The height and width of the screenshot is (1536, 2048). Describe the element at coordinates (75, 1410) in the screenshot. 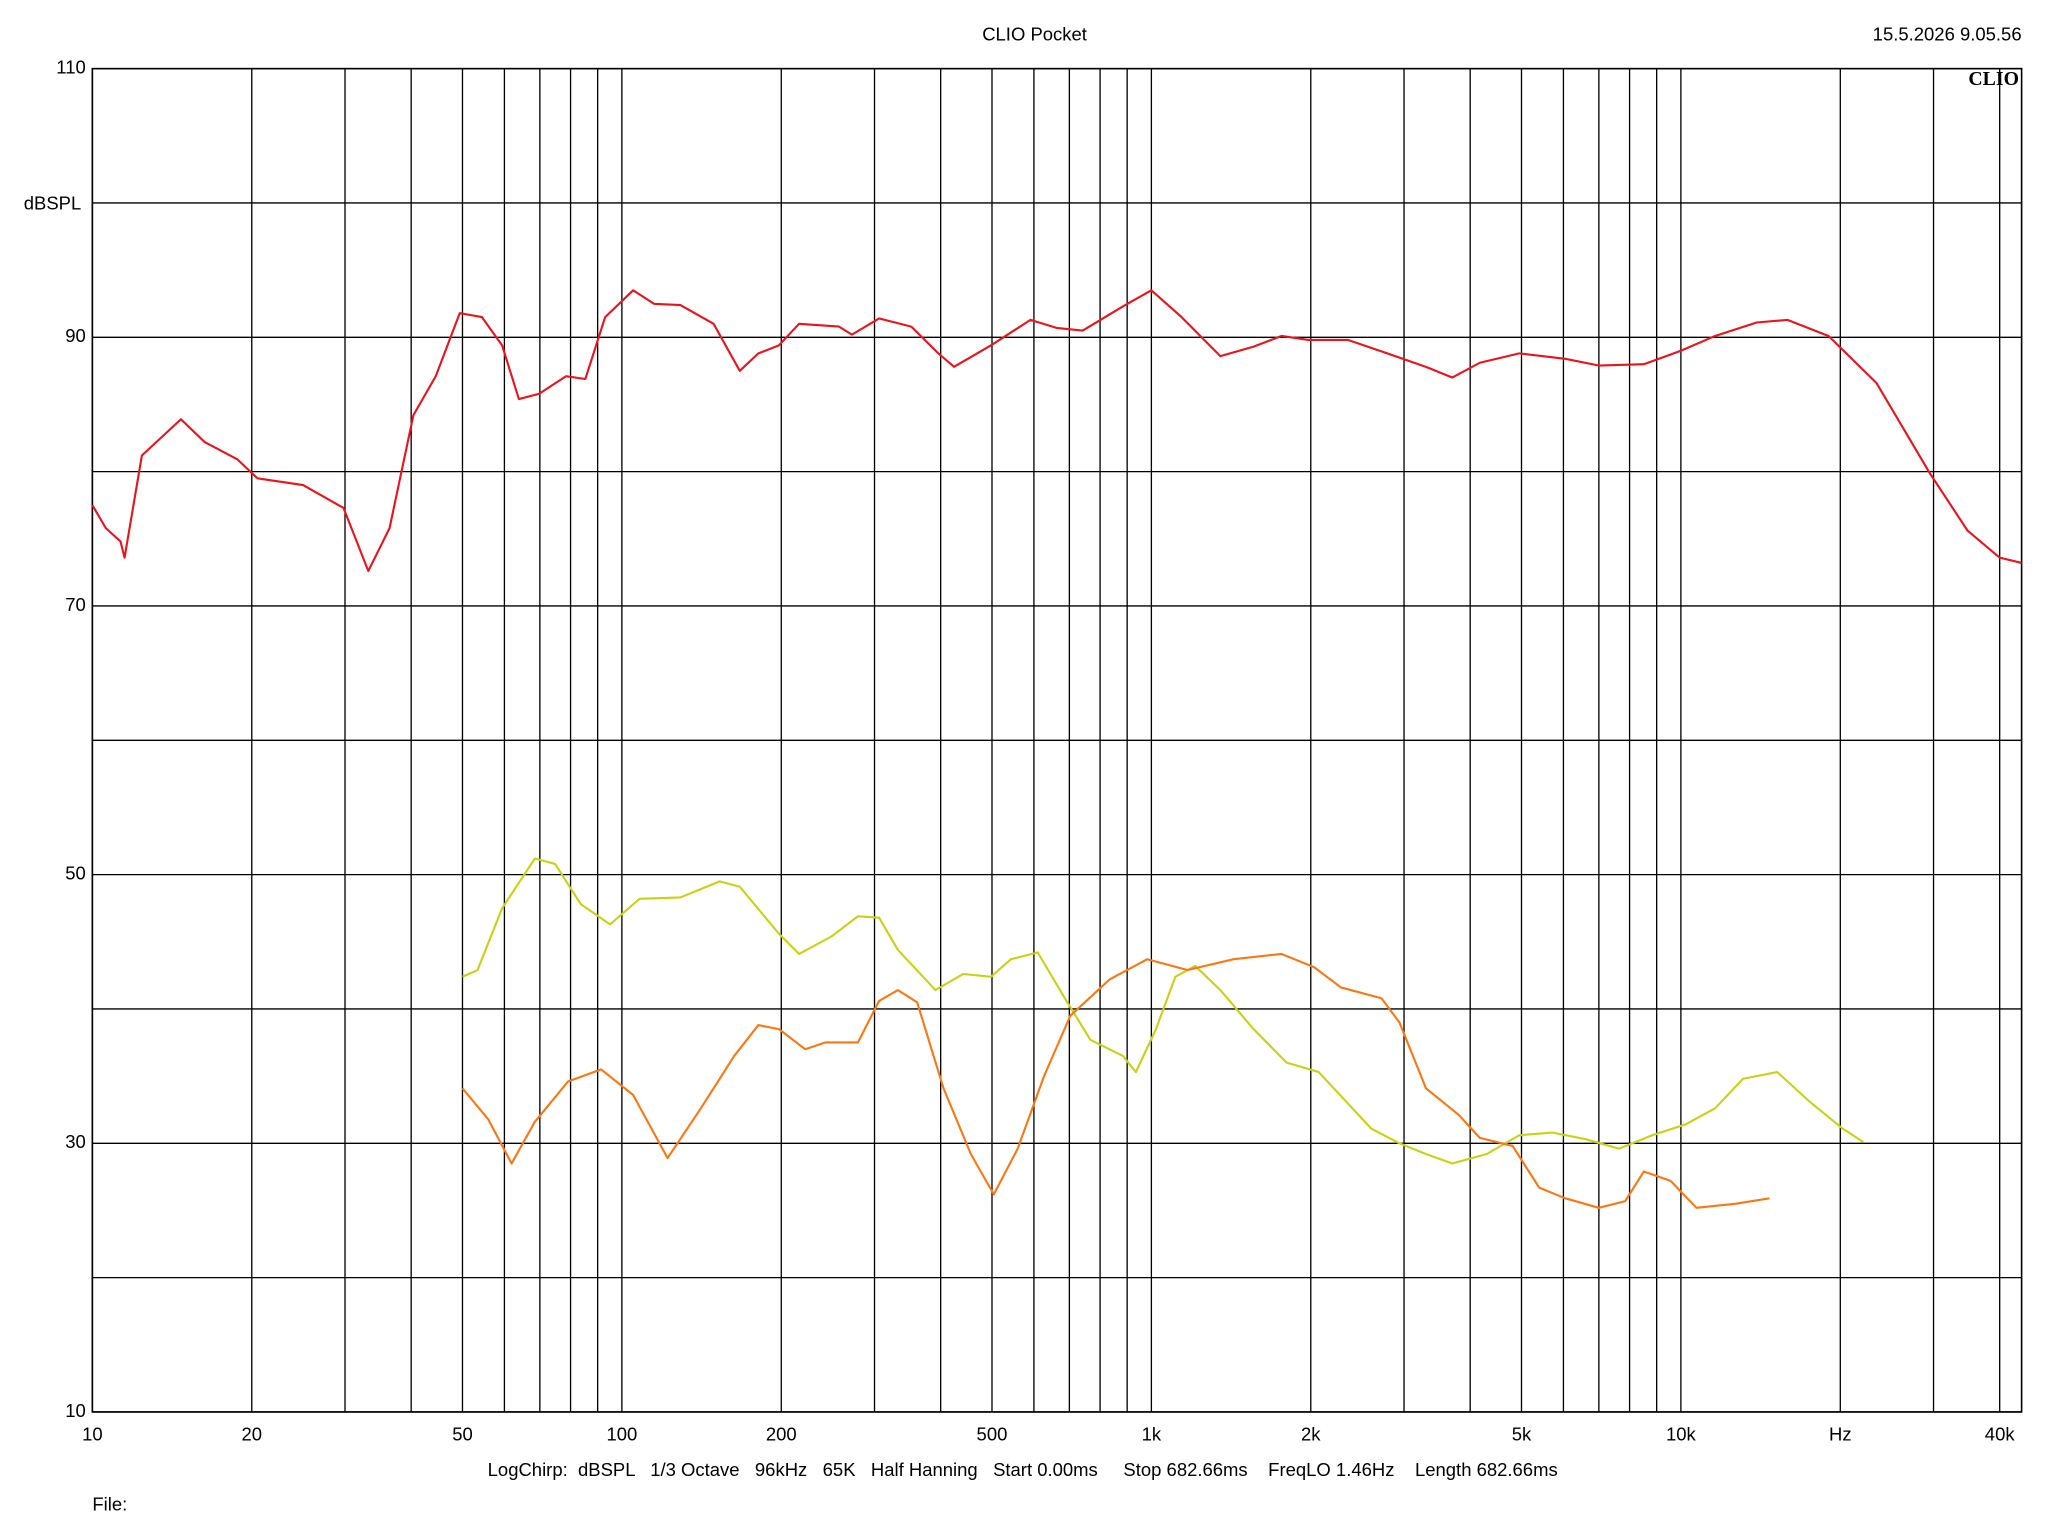

I see `y-tick-label: 10` at that location.